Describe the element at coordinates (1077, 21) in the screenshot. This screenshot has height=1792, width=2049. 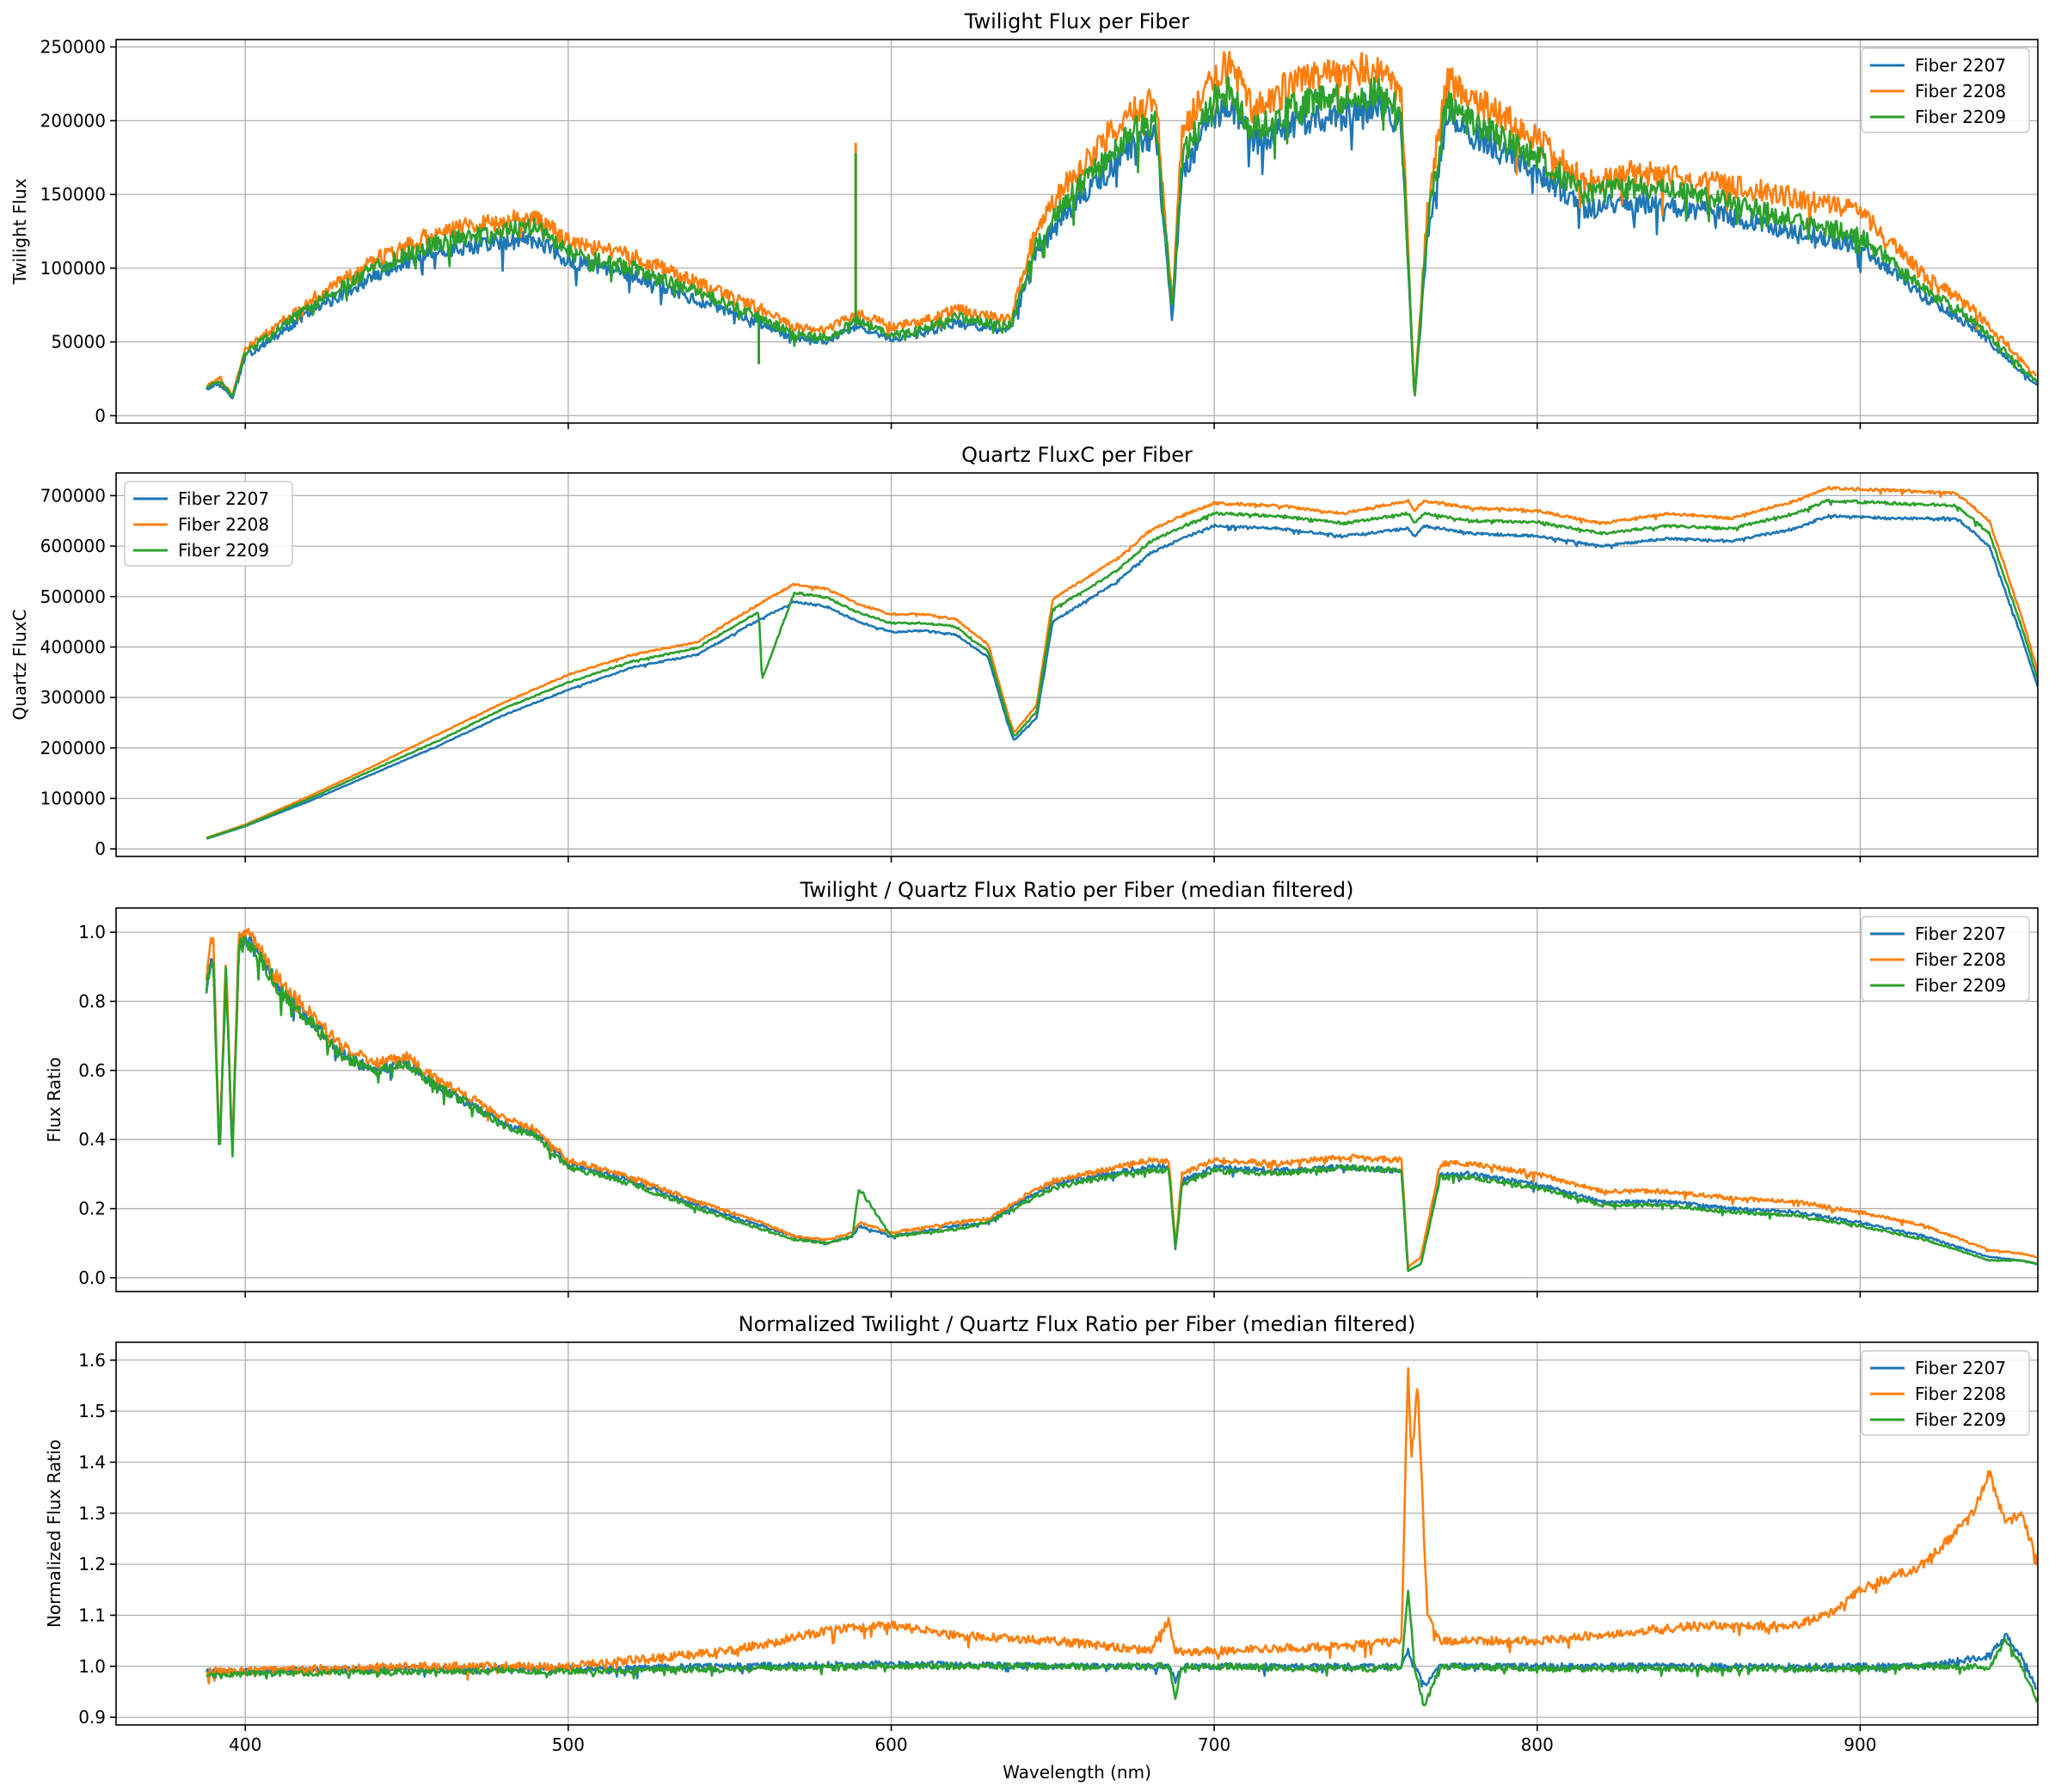
I see `chart-title: Twilight Flux per Fiber` at that location.